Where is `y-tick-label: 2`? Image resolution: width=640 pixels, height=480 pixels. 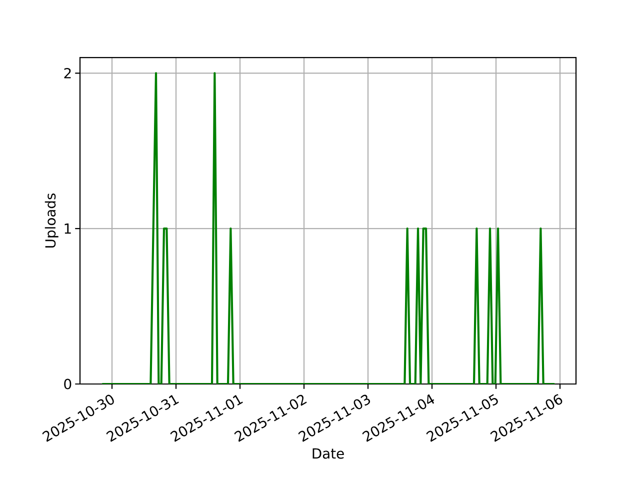
y-tick-label: 2 is located at coordinates (67, 73).